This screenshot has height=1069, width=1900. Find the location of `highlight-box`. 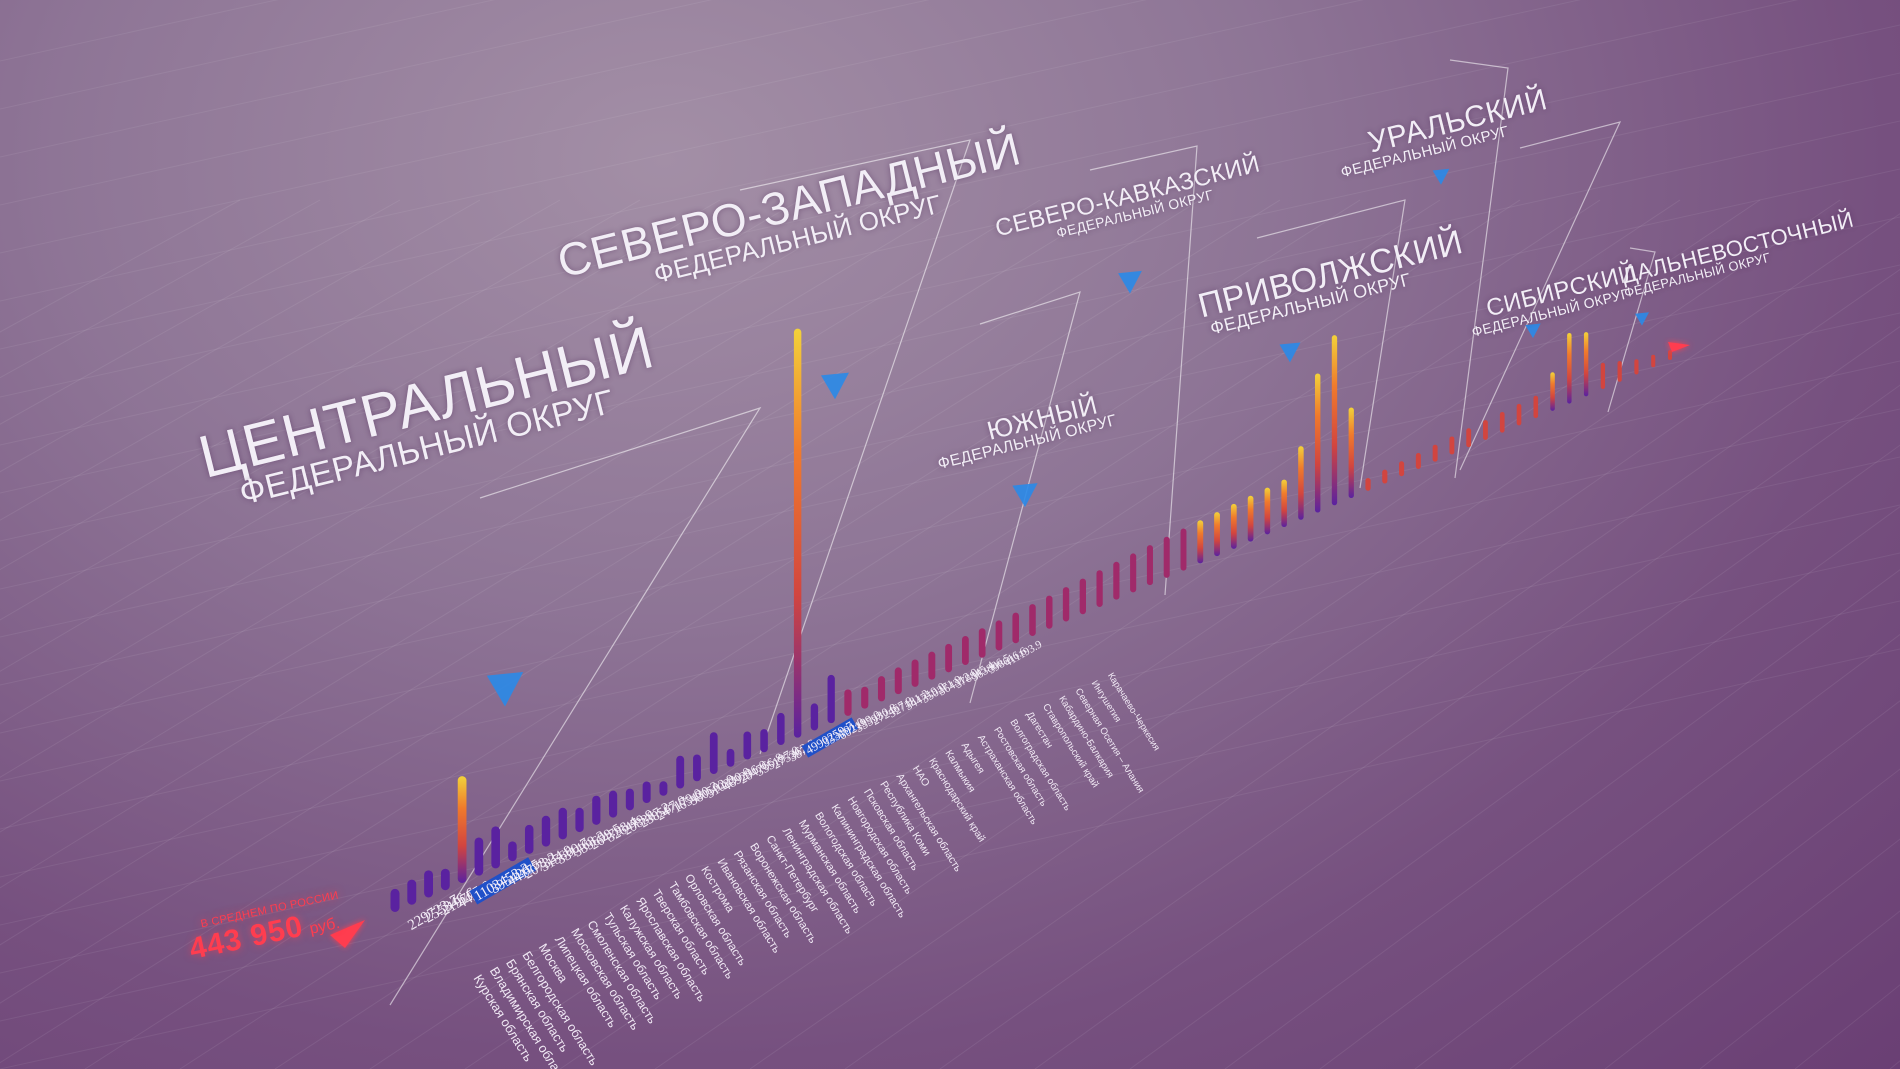

highlight-box is located at coordinates (502, 881).